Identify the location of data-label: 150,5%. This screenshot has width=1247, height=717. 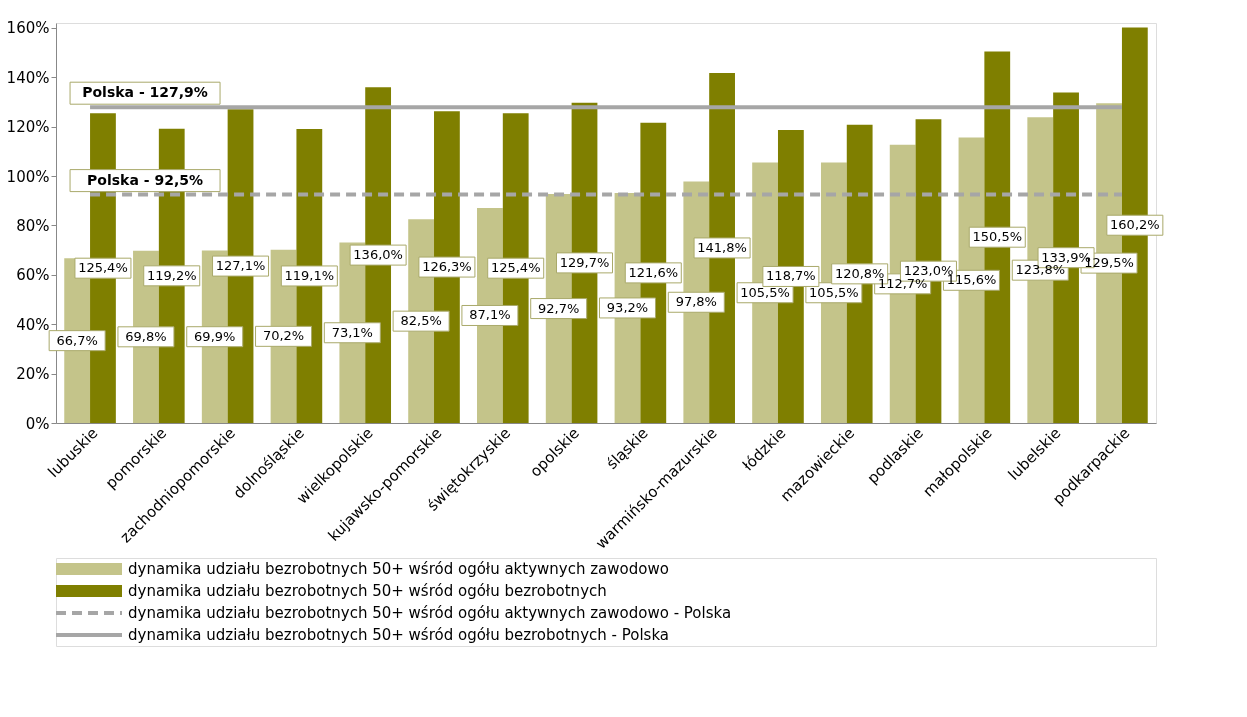
(997, 237).